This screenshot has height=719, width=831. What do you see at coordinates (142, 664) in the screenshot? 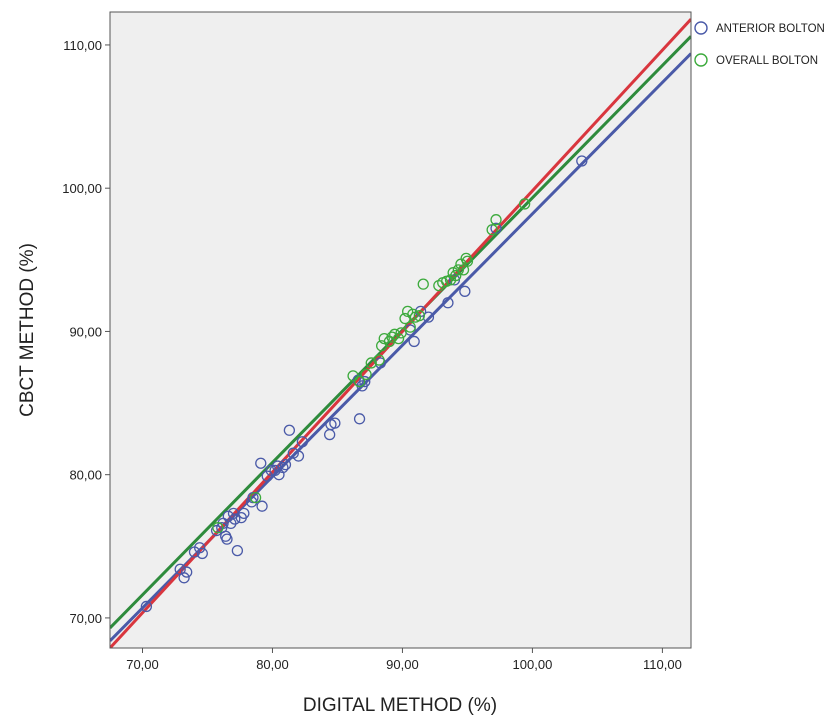
I see `x-tick-label: 70,00` at bounding box center [142, 664].